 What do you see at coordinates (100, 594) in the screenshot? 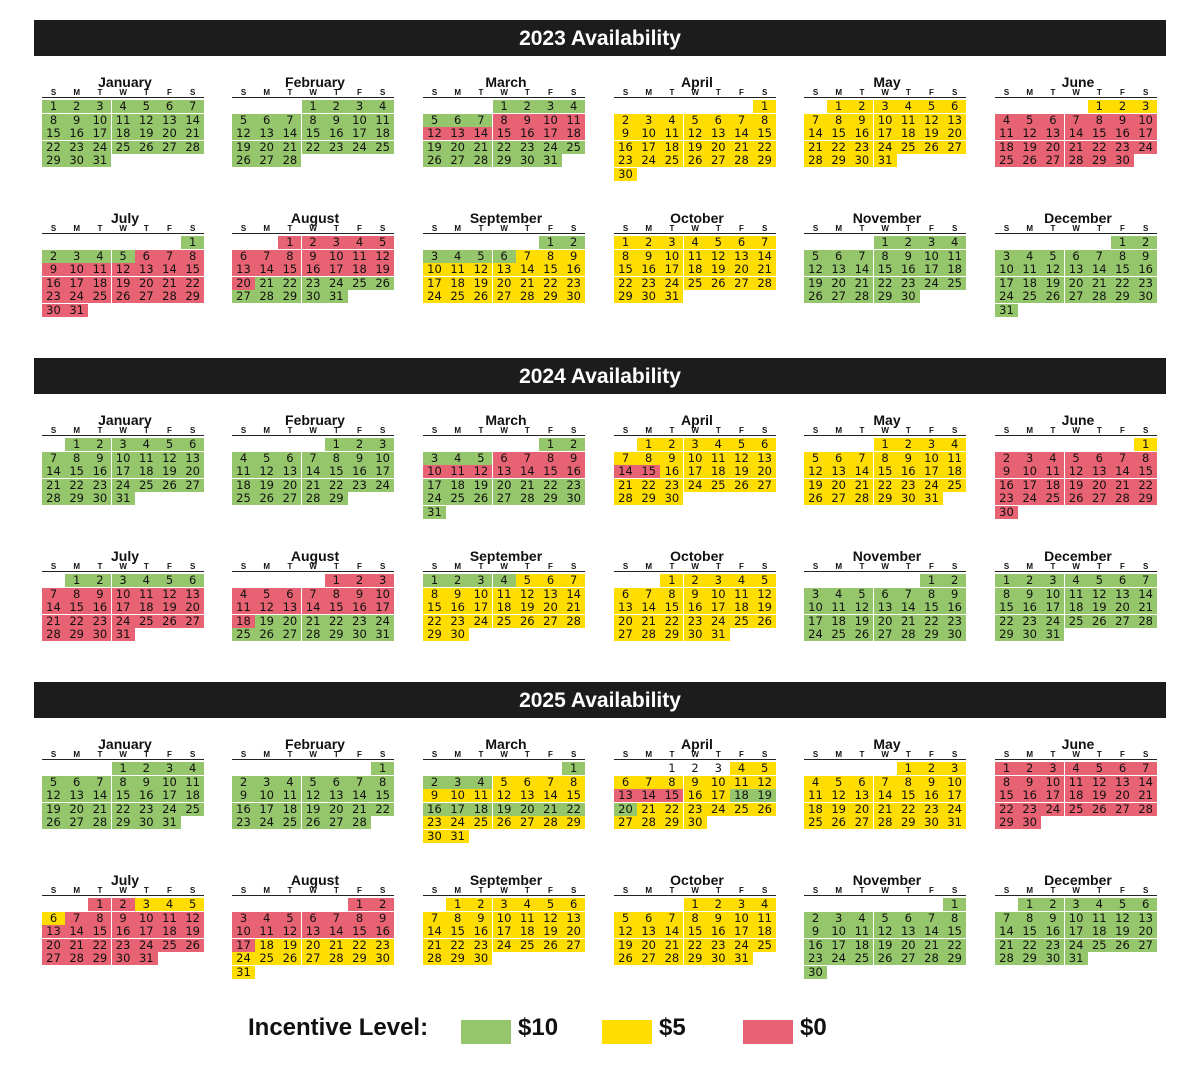
I see `day-cell: 9` at bounding box center [100, 594].